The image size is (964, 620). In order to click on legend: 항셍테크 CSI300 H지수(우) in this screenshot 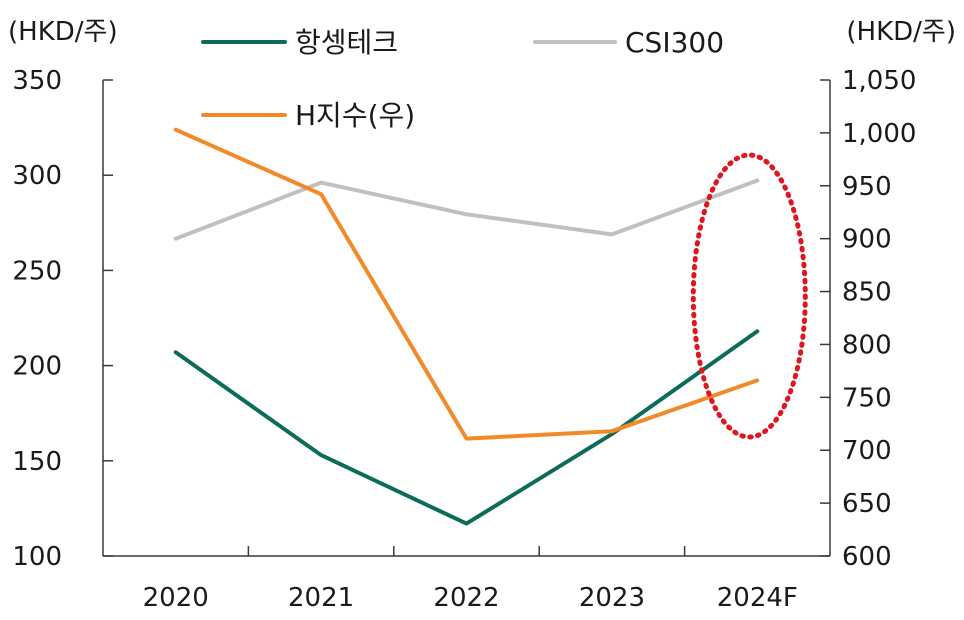, I will do `click(462, 79)`.